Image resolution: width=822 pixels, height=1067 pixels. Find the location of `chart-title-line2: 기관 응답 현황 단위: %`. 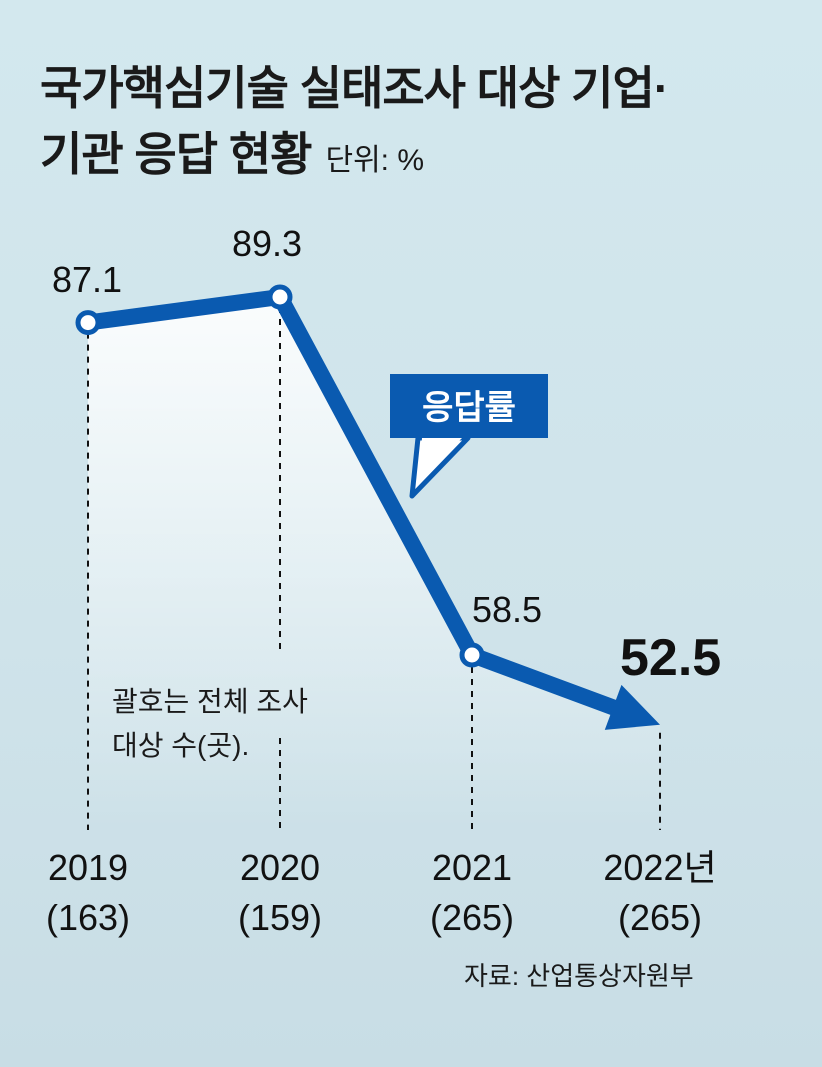

chart-title-line2: 기관 응답 현황 단위: % is located at coordinates (232, 151).